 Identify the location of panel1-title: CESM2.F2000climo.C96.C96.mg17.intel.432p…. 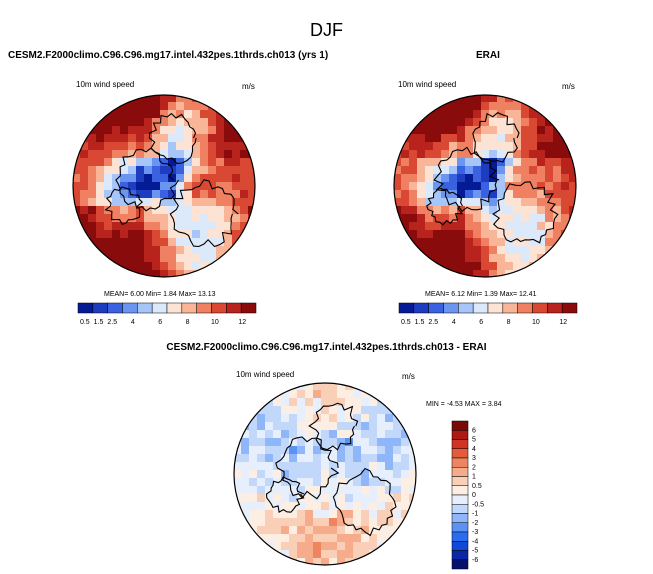
(168, 55).